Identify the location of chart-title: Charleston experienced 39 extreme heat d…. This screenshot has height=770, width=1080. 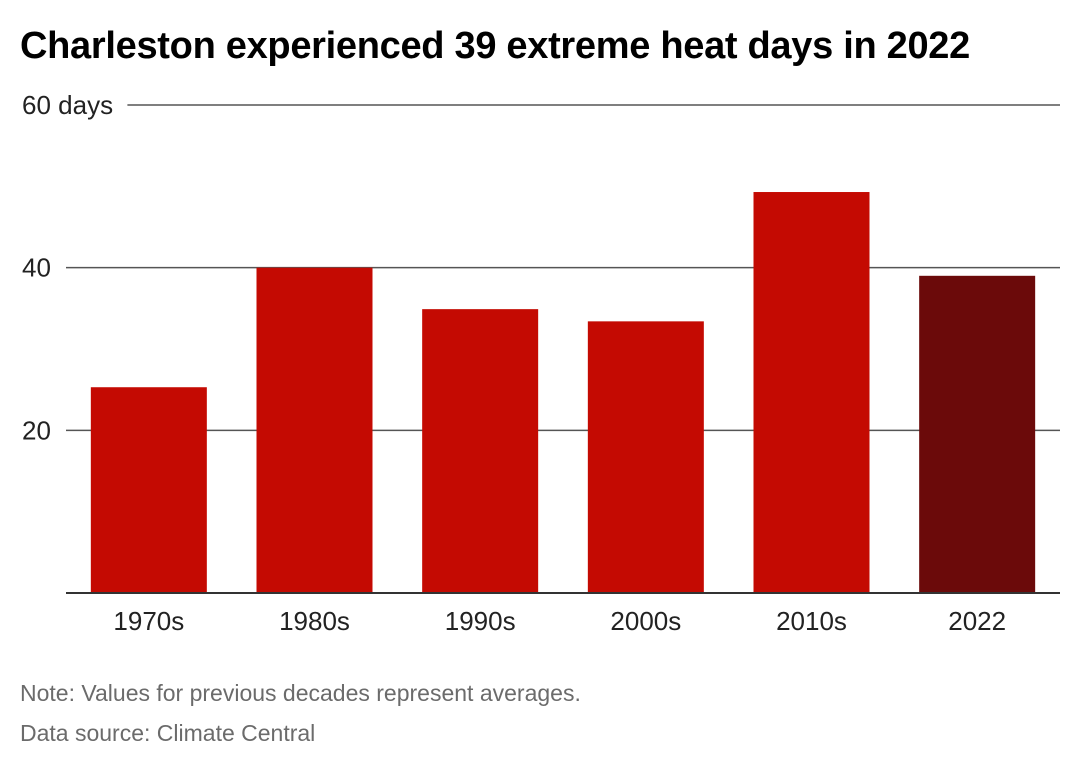
(495, 46).